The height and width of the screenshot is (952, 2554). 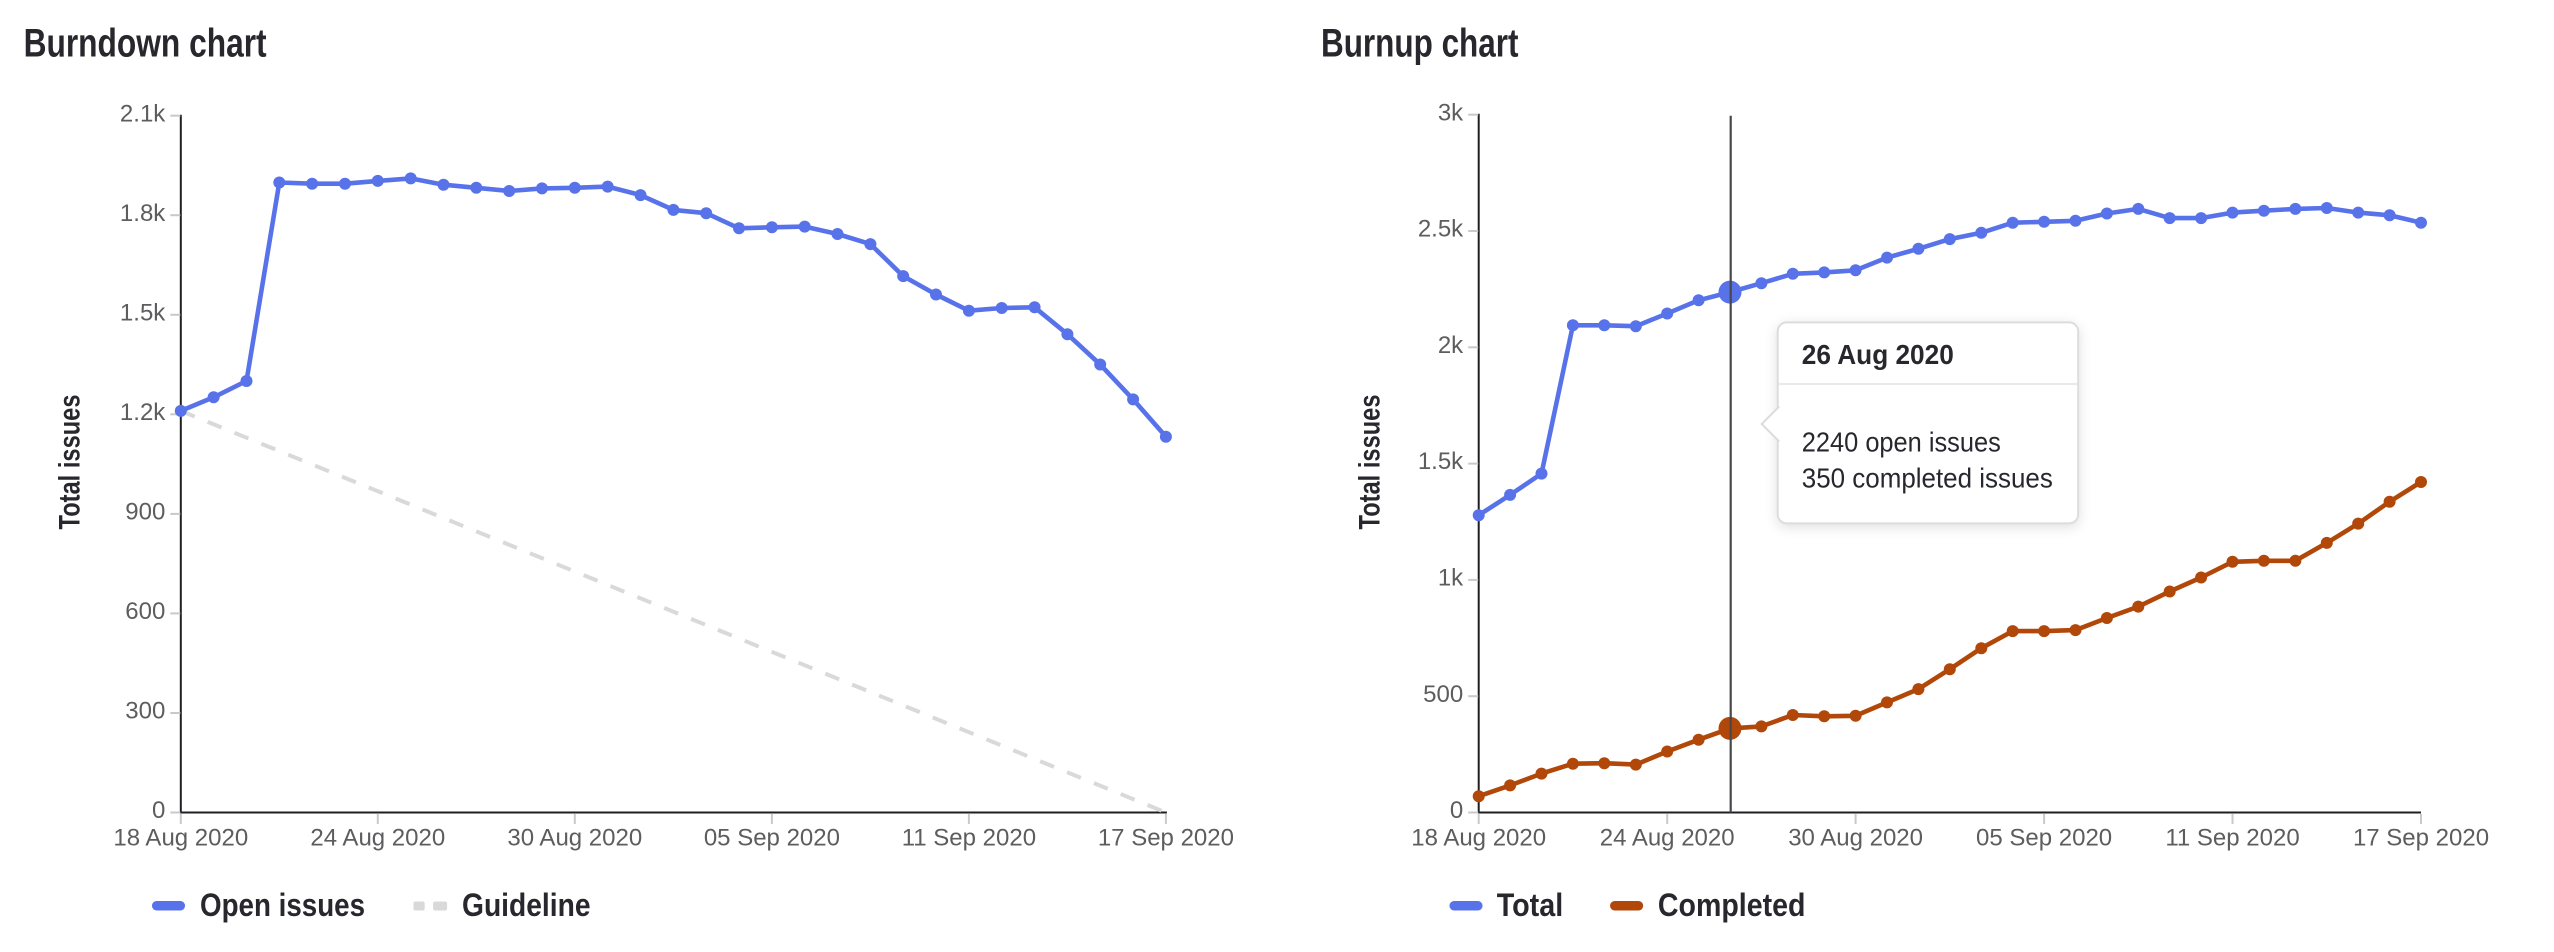 What do you see at coordinates (143, 113) in the screenshot?
I see `svg-text: 2.1k` at bounding box center [143, 113].